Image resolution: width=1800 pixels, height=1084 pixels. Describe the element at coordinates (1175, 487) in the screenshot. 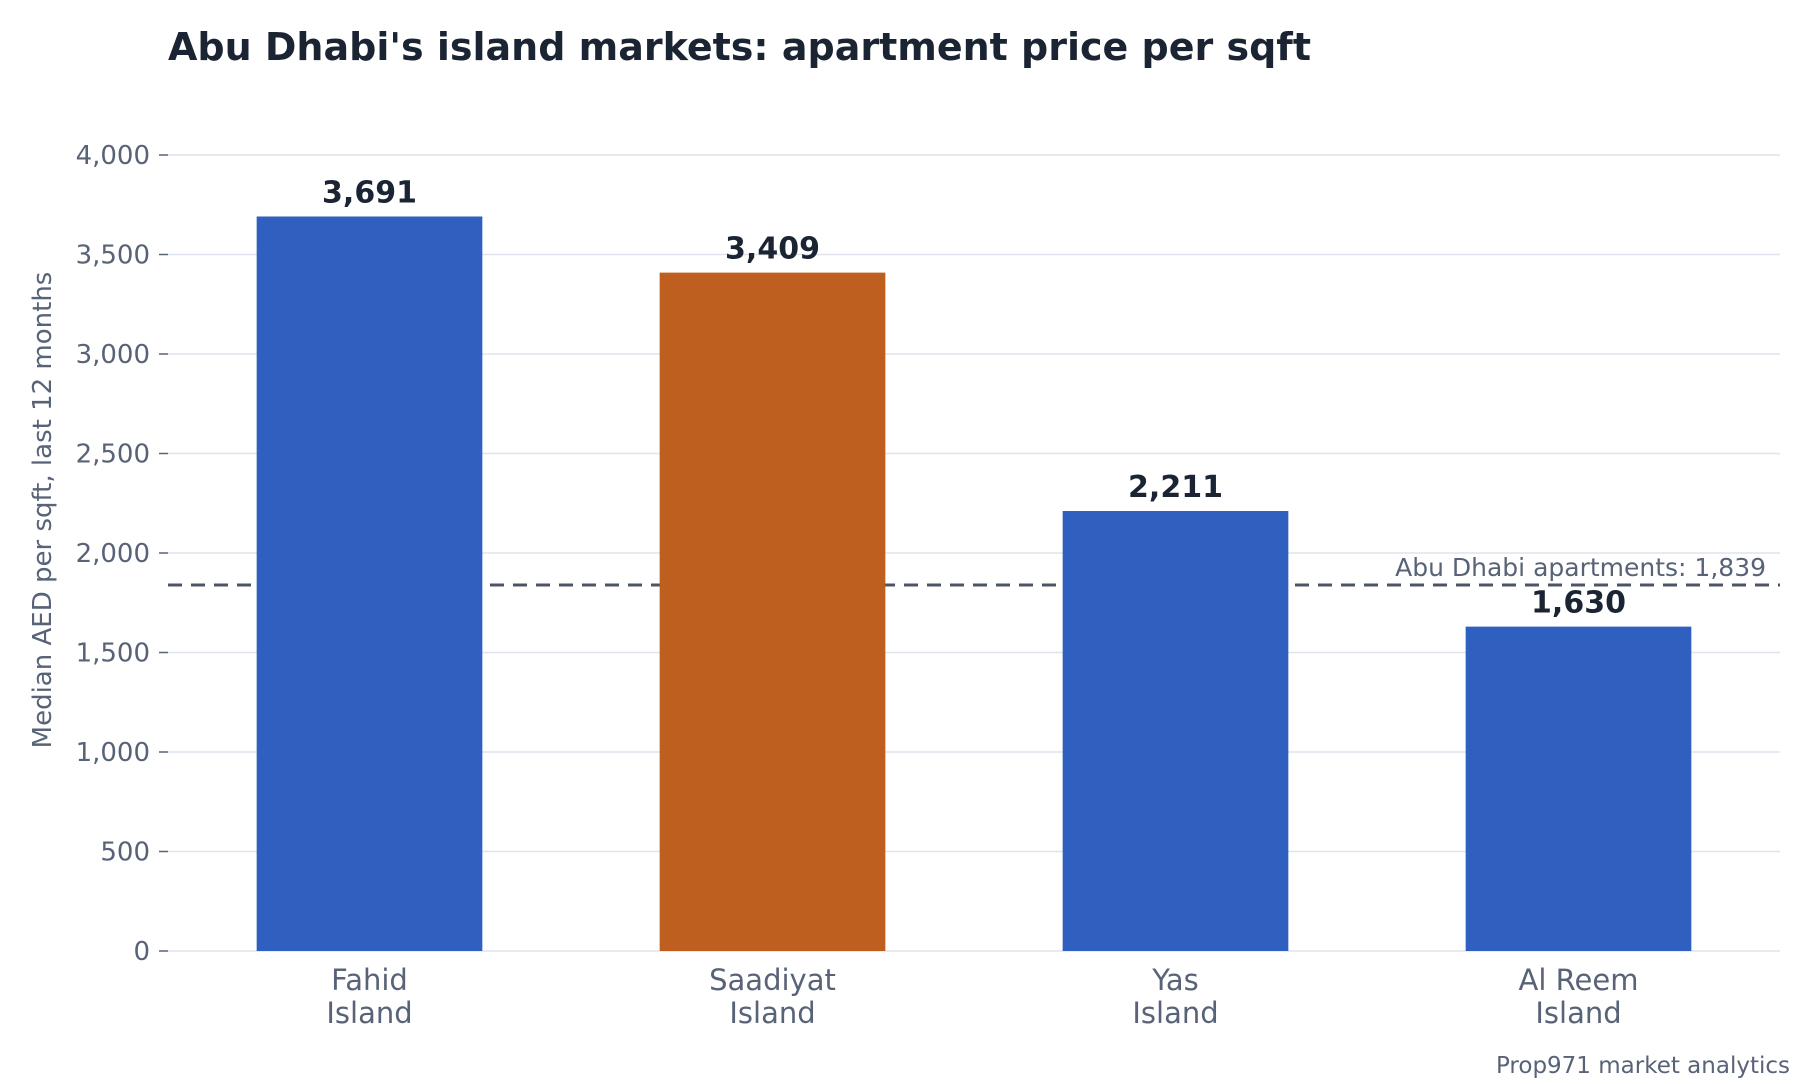

I see `data-label: 2,211` at that location.